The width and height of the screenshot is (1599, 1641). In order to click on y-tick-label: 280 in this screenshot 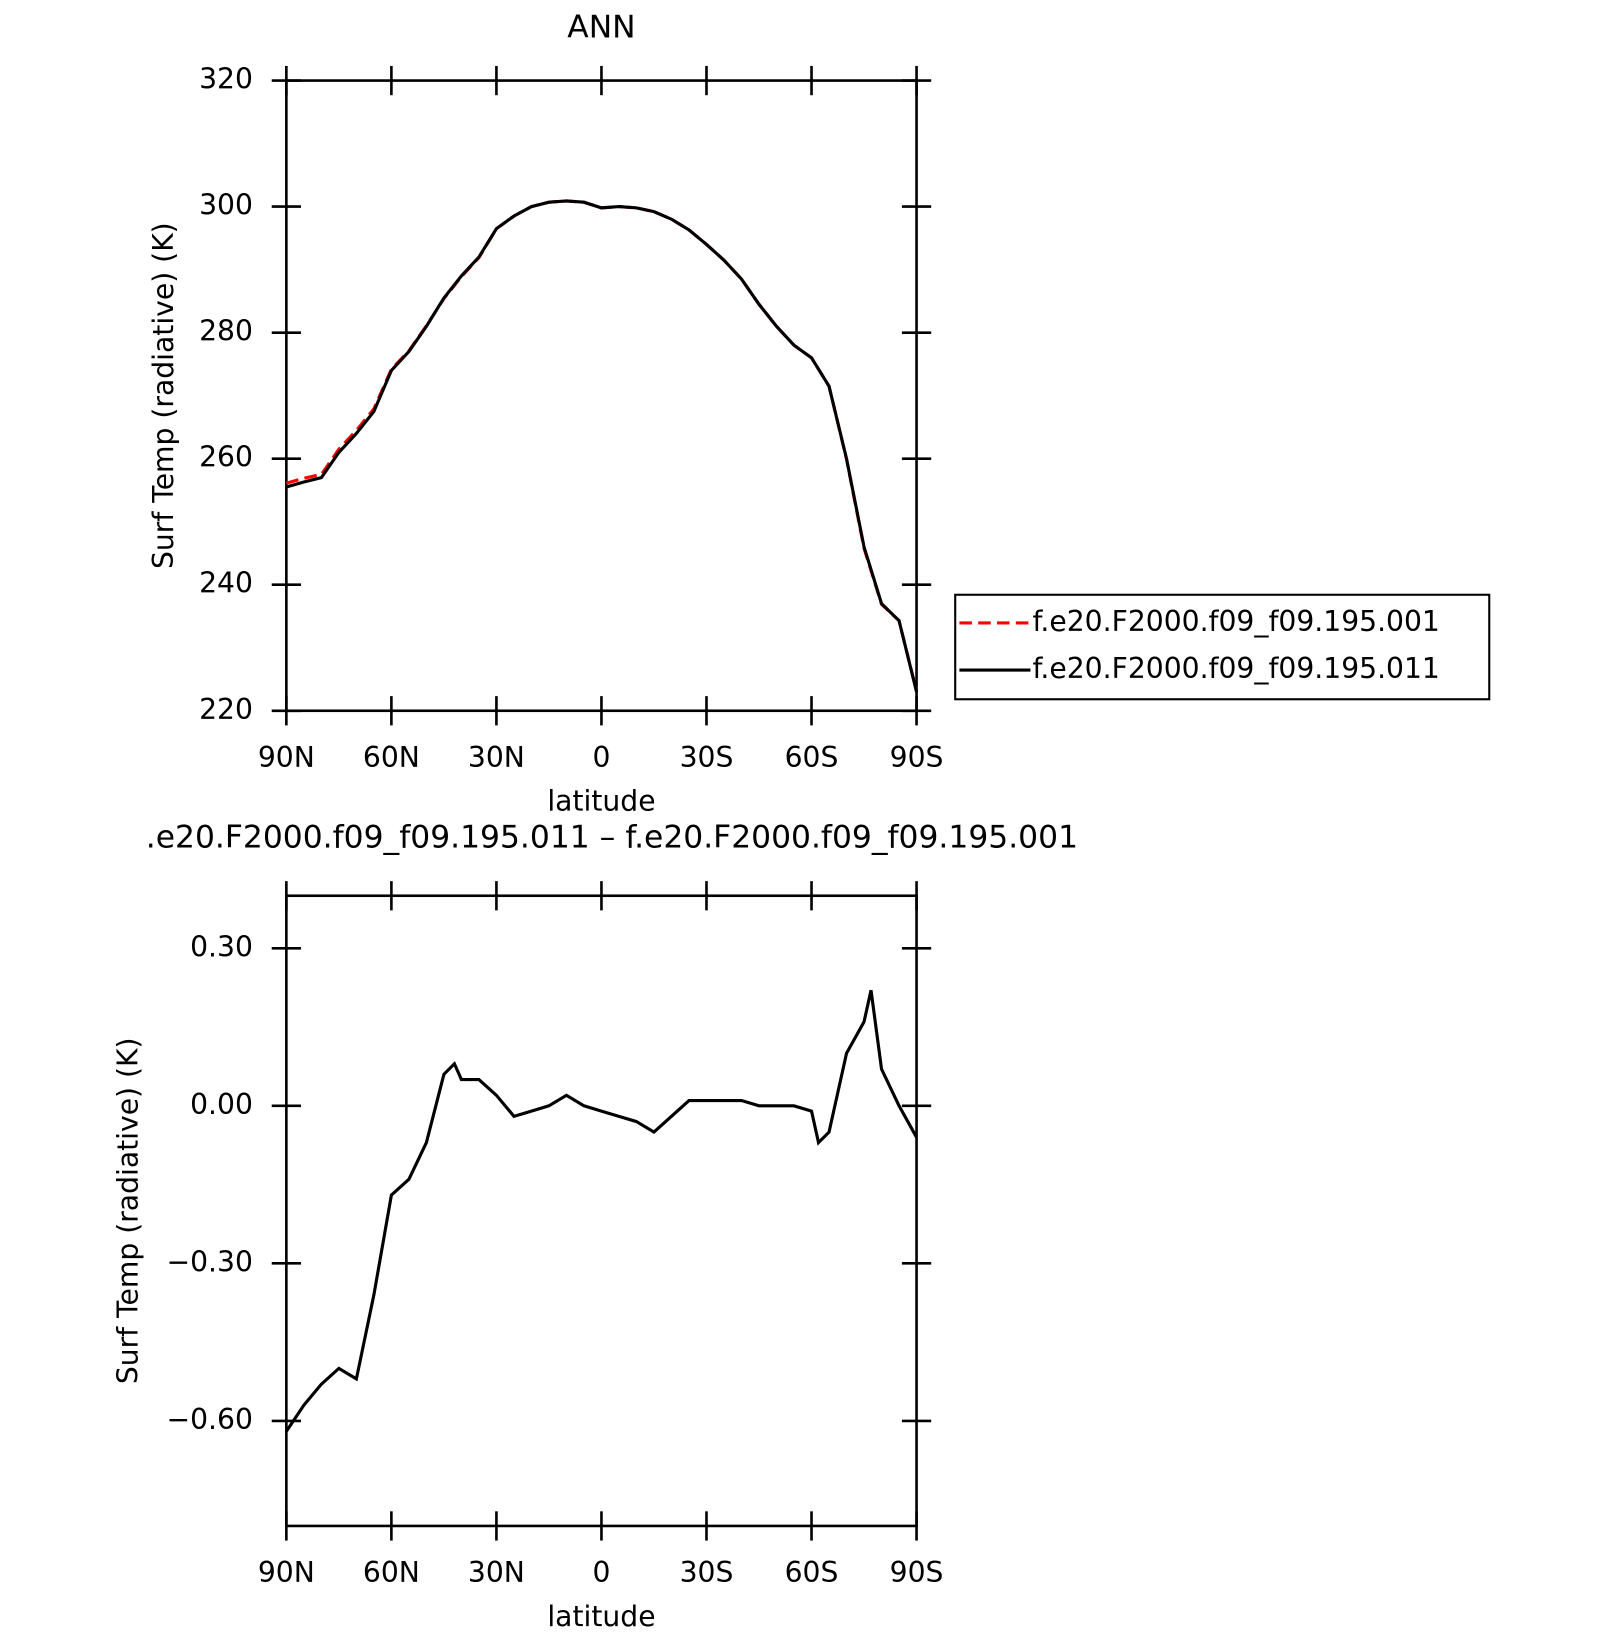, I will do `click(226, 331)`.